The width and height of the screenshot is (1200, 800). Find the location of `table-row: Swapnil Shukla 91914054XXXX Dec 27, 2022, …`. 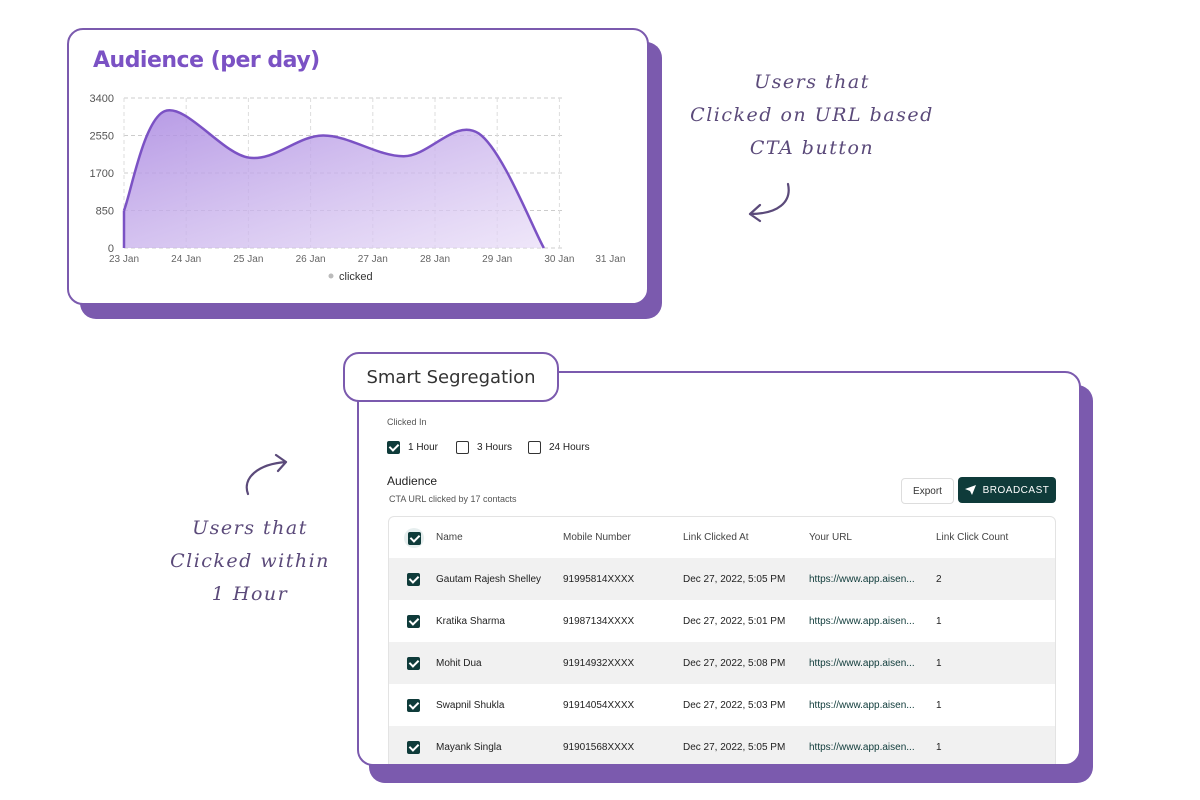

table-row: Swapnil Shukla 91914054XXXX Dec 27, 2022, … is located at coordinates (722, 705).